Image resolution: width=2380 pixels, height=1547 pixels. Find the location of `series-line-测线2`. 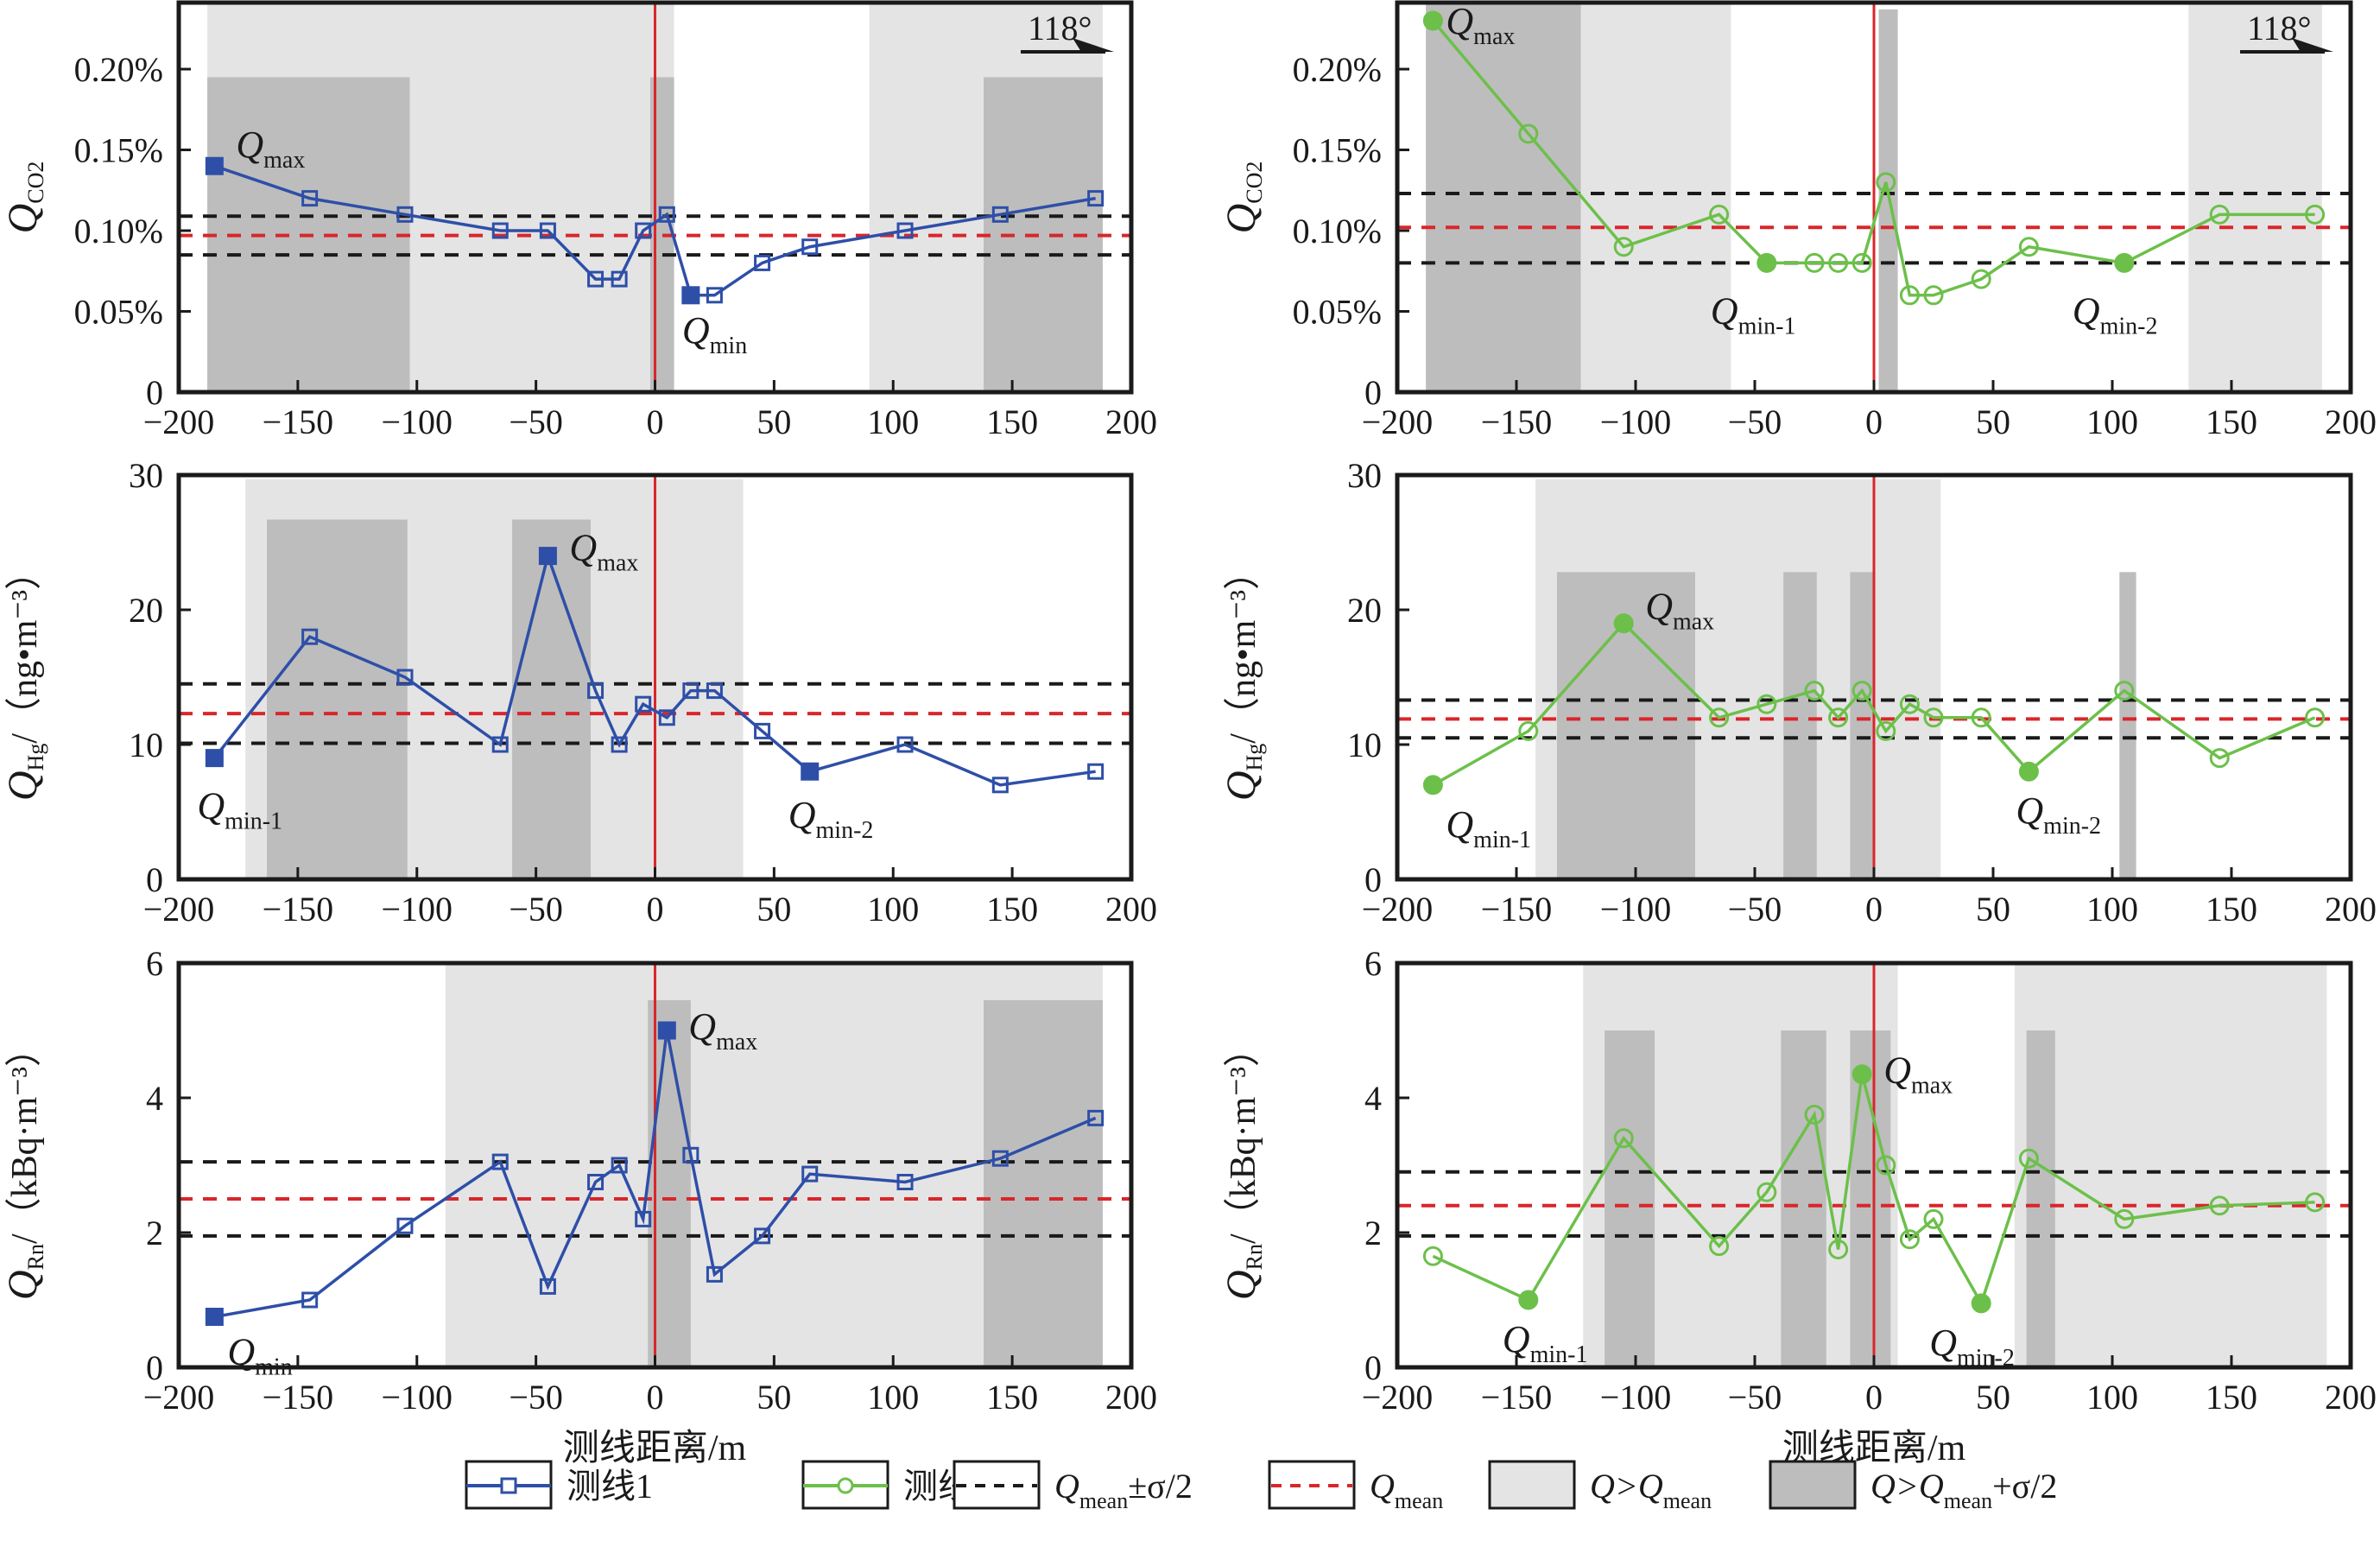

series-line-测线2 is located at coordinates (1874, 158).